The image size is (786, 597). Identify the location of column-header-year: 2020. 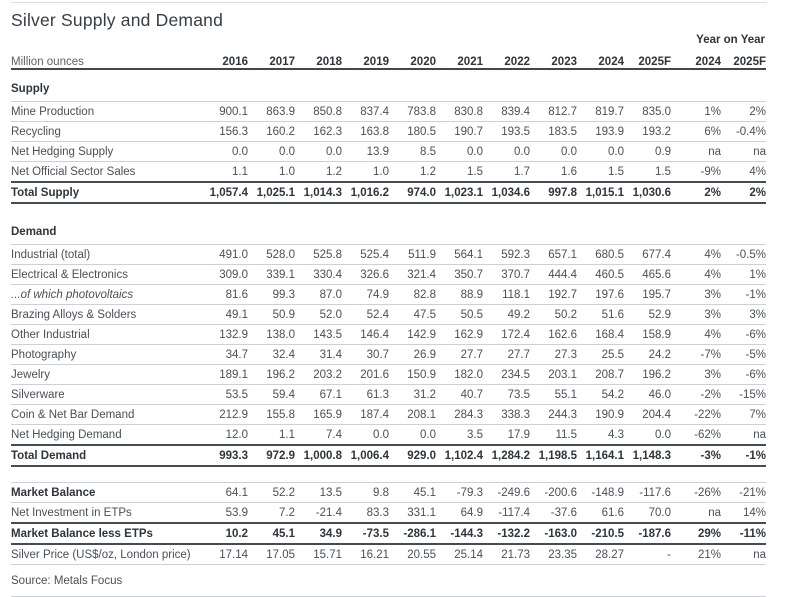
(412, 59).